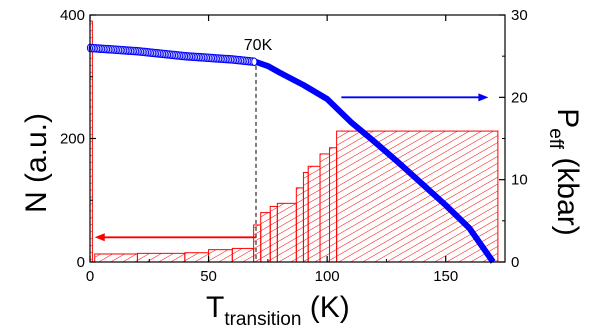 The height and width of the screenshot is (334, 592). I want to click on y-tick-label: 200, so click(72, 139).